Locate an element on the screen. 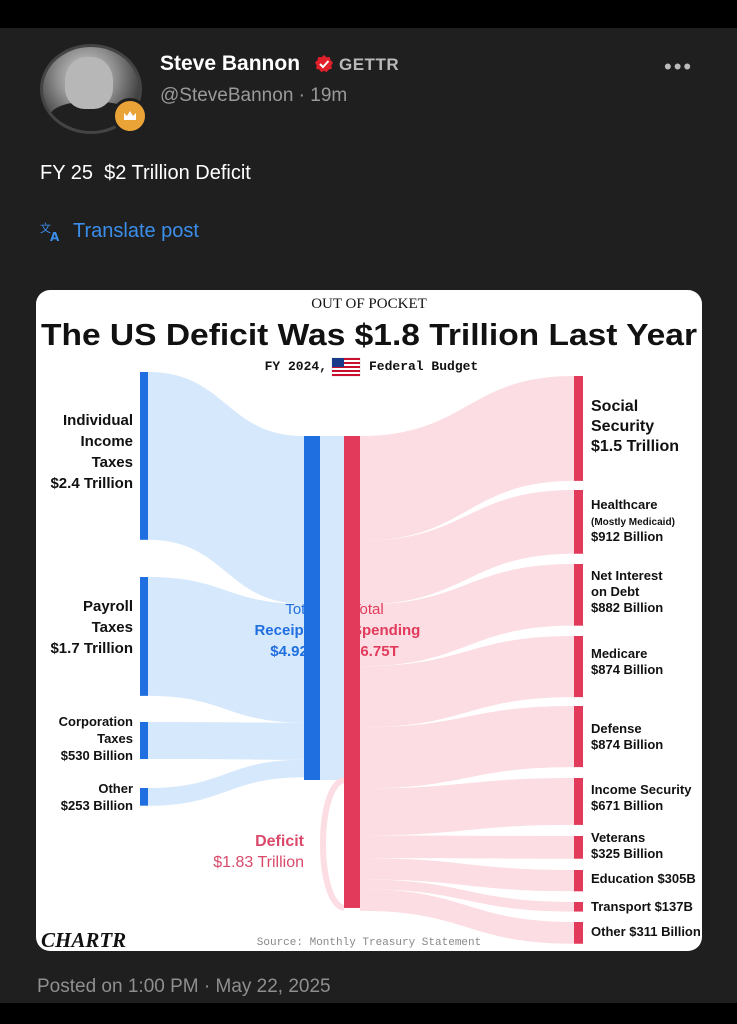 This screenshot has width=737, height=1024. svg-text: A is located at coordinates (55, 236).